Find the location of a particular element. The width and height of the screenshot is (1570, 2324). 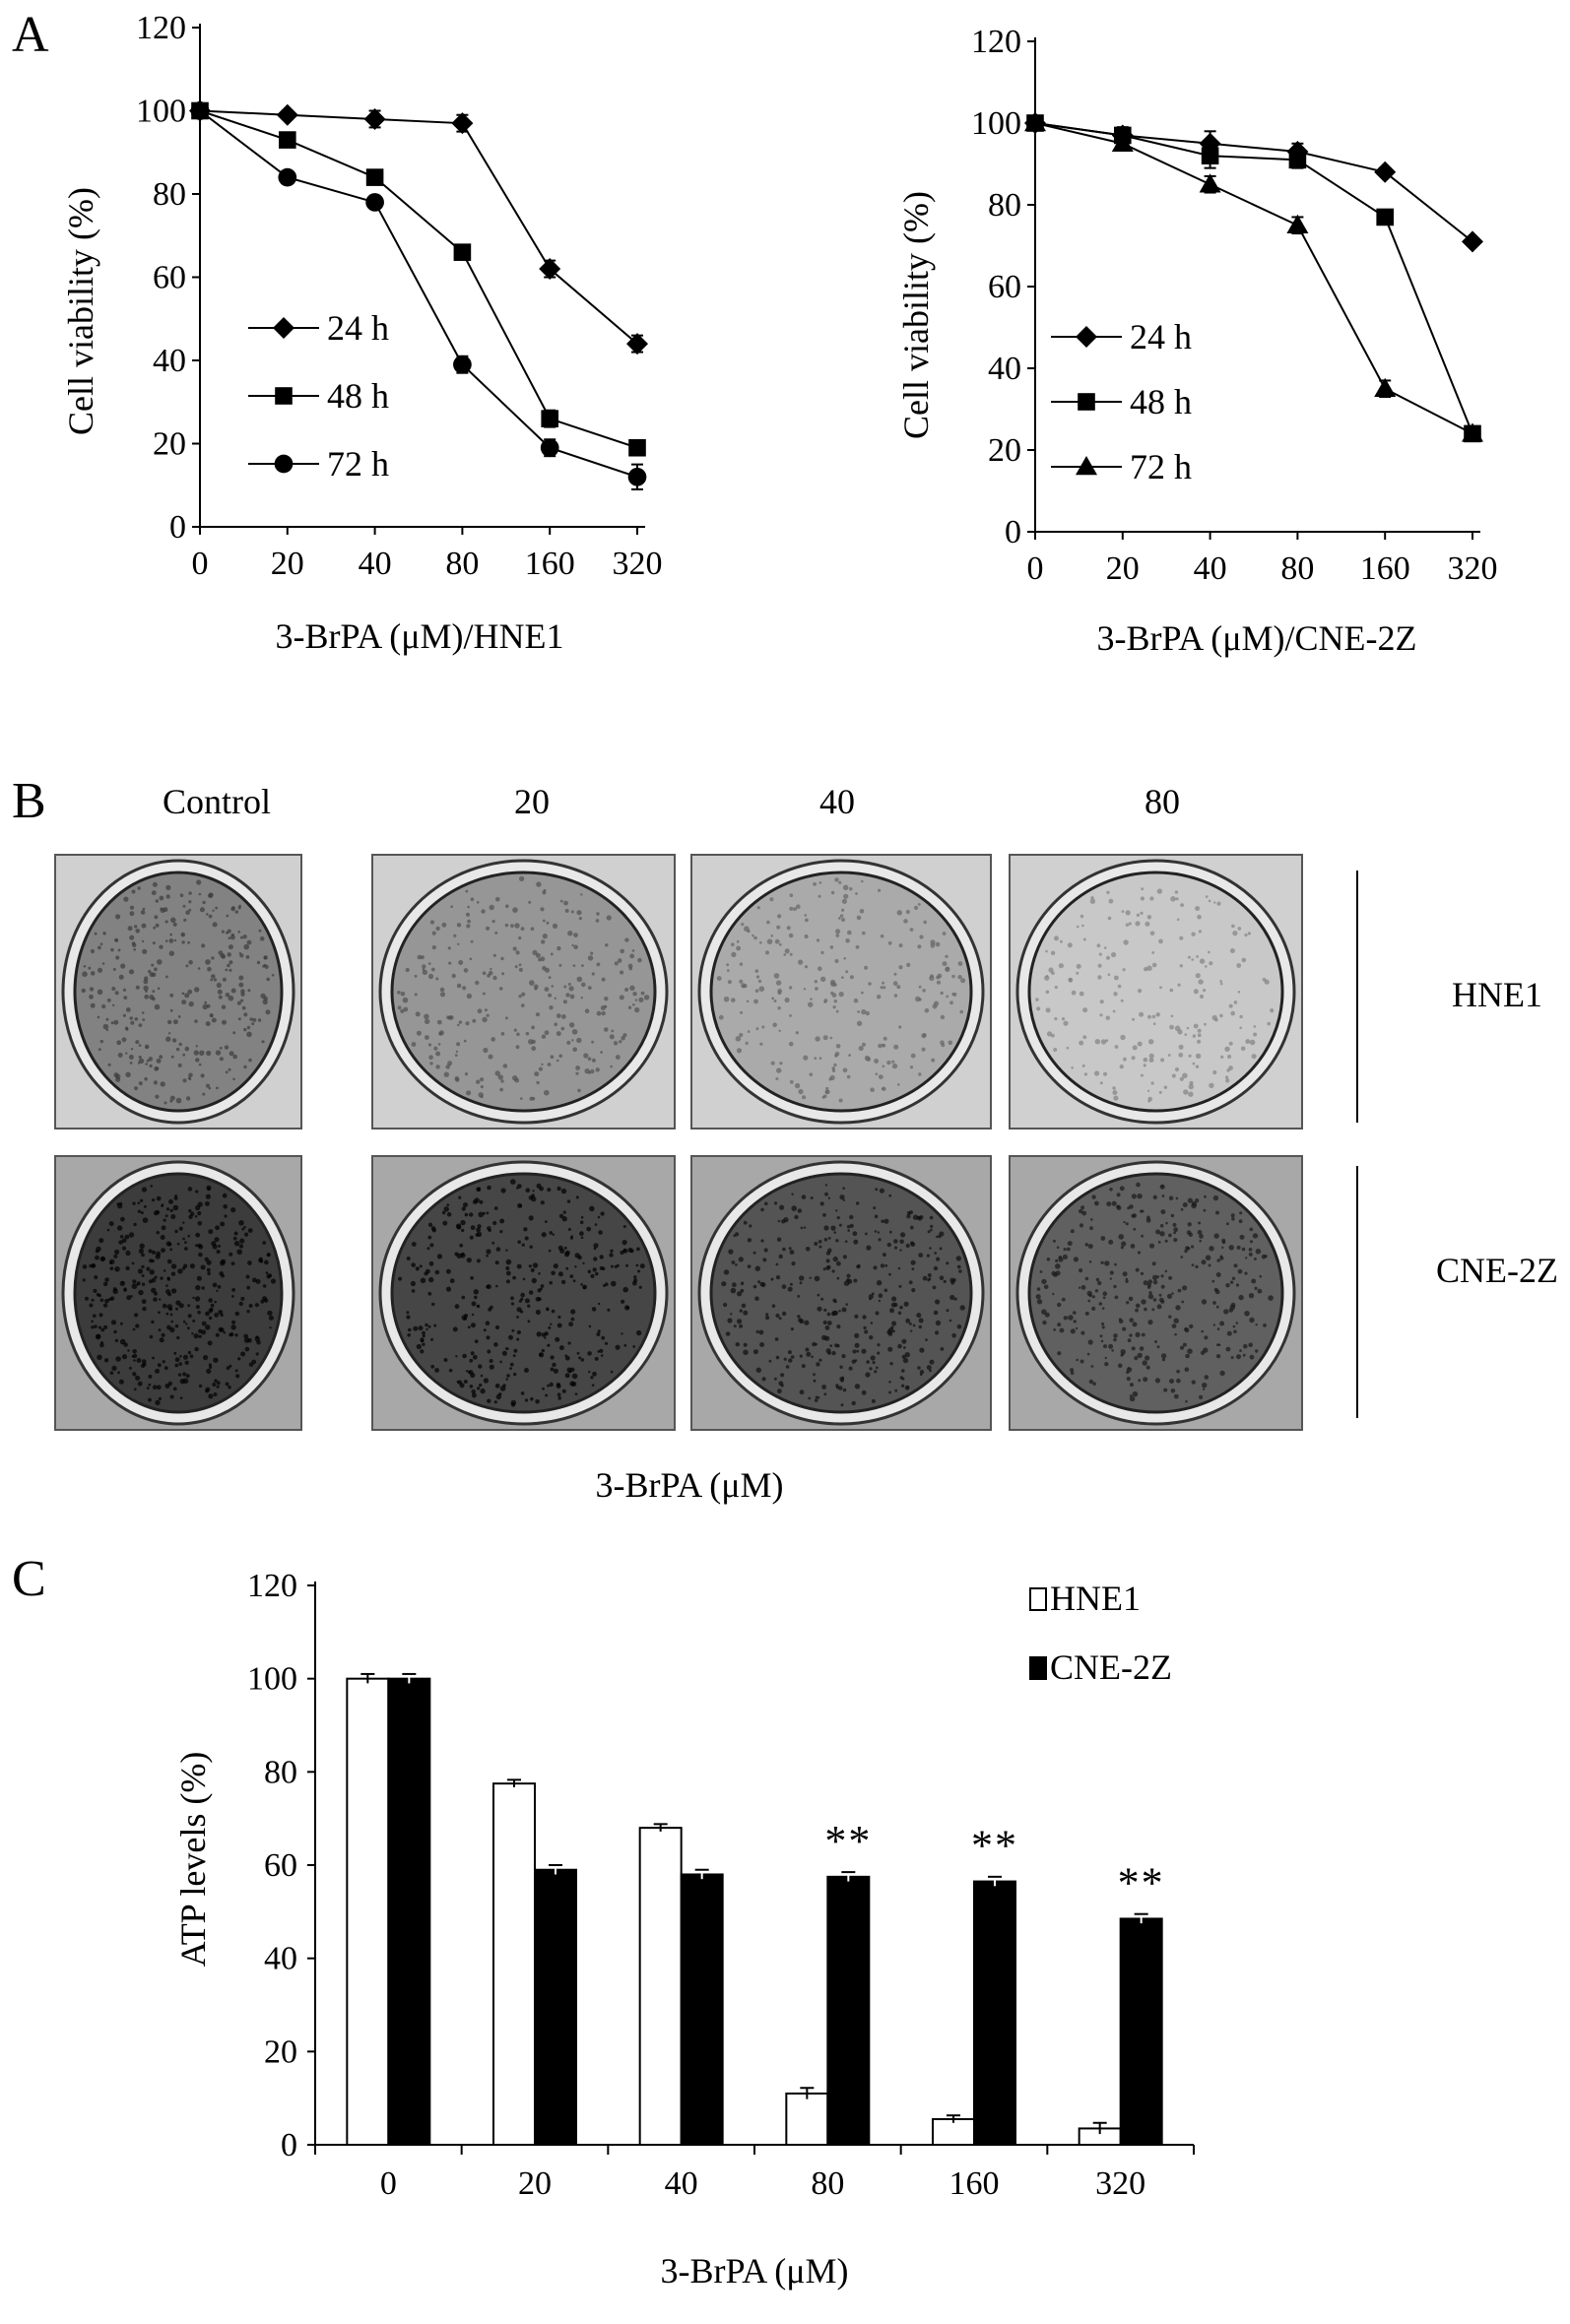

row-label-cne2z: CNE-2Z is located at coordinates (1497, 1270).